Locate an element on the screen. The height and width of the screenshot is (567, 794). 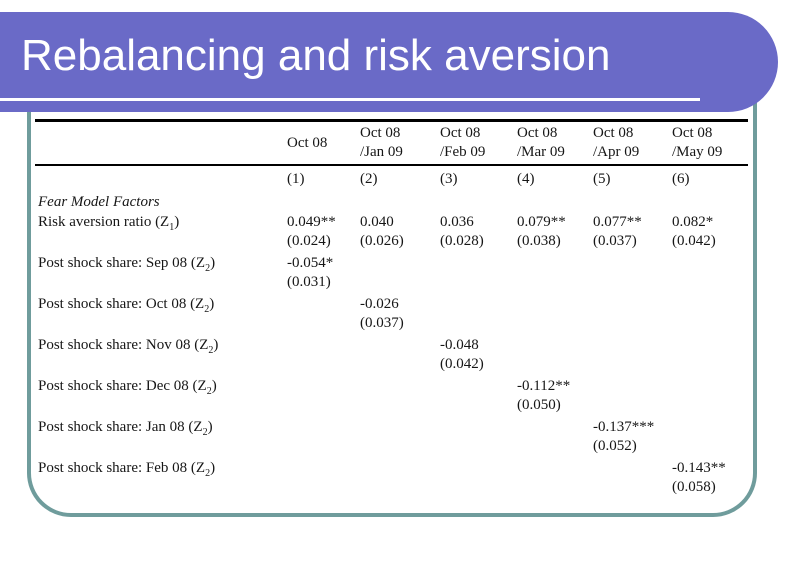
column-header: Oct 08/May 09 is located at coordinates (710, 143).